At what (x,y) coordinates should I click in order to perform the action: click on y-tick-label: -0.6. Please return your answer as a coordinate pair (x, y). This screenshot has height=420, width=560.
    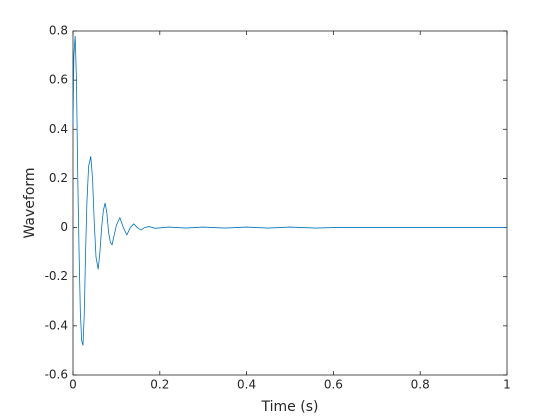
    Looking at the image, I should click on (56, 375).